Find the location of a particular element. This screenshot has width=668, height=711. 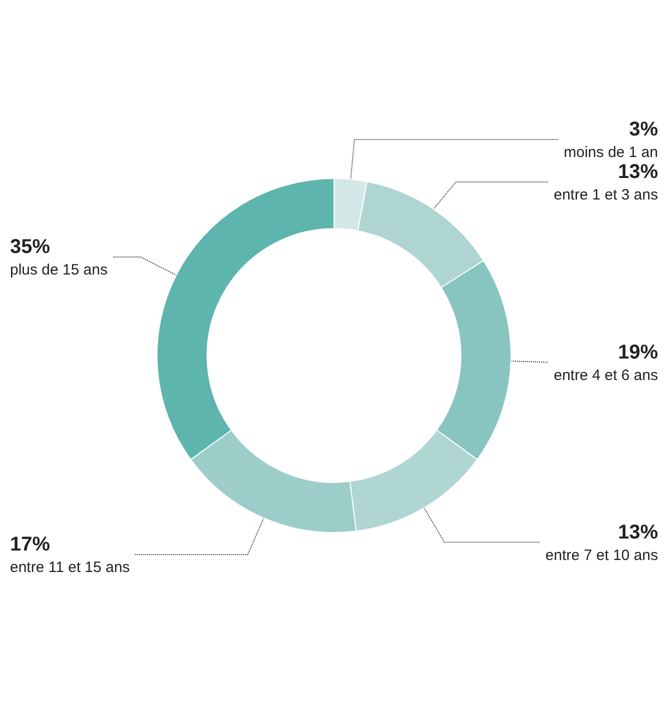

data-label: 19% is located at coordinates (638, 352).